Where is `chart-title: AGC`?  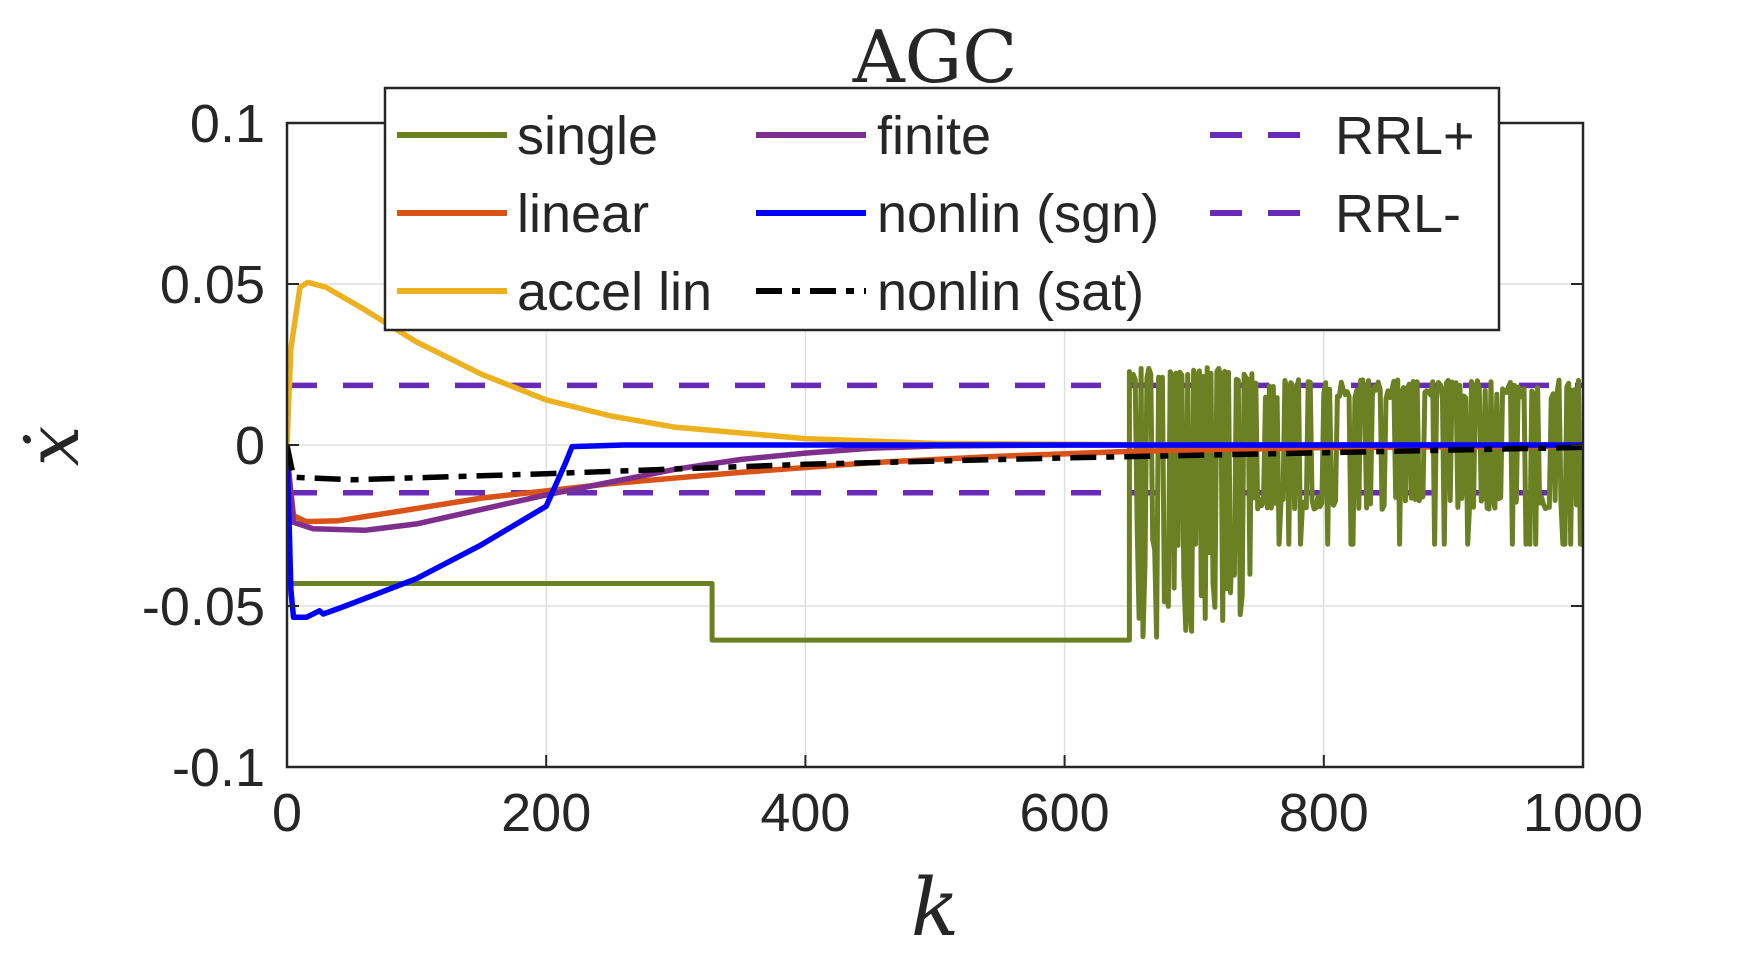
chart-title: AGC is located at coordinates (935, 57).